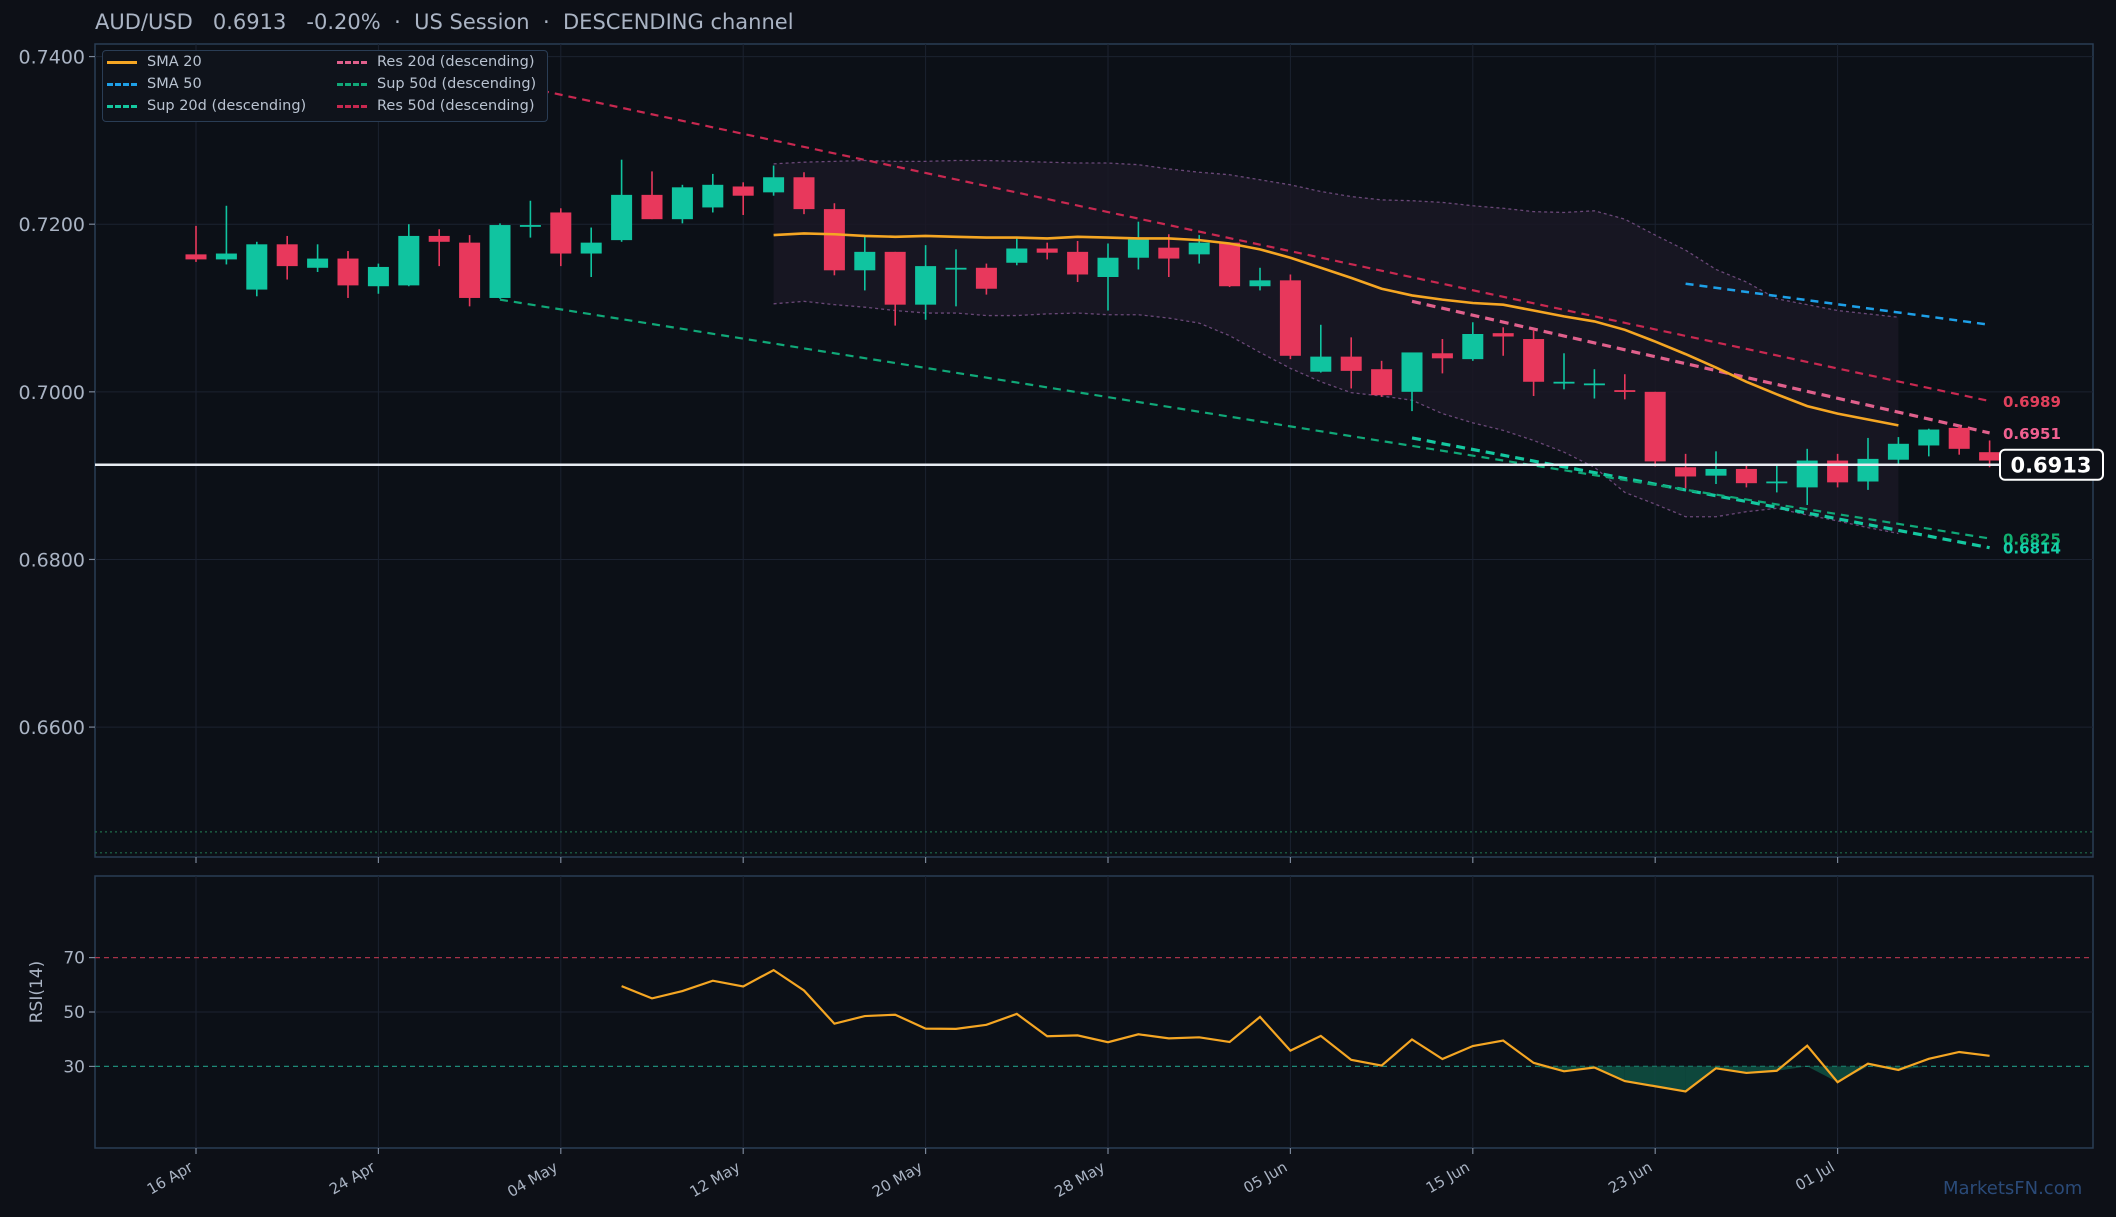 The image size is (2116, 1217). What do you see at coordinates (122, 106) in the screenshot?
I see `legend-swatch-sup20` at bounding box center [122, 106].